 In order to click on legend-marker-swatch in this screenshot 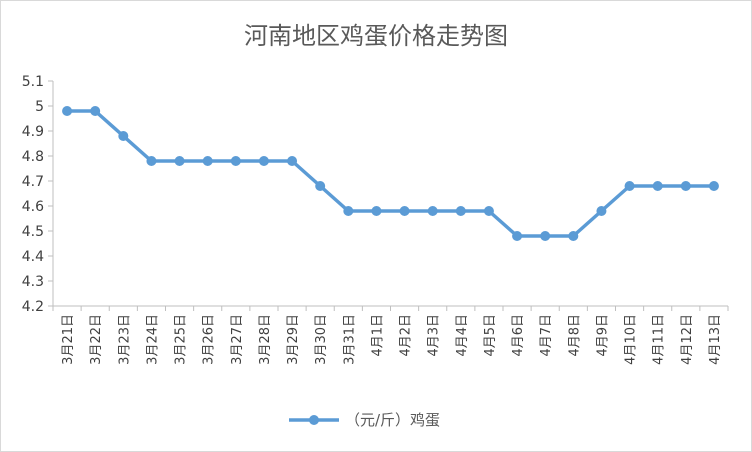, I will do `click(314, 420)`.